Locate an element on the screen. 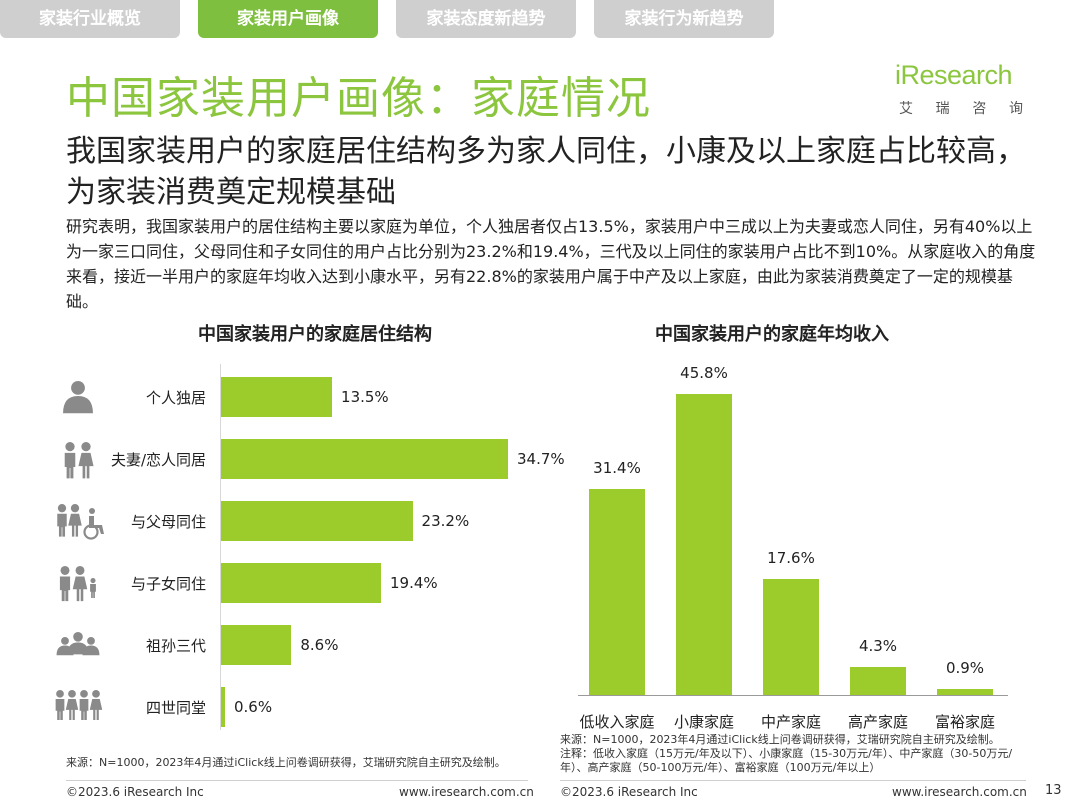  living-category-label: 四世同堂 is located at coordinates (175, 708).